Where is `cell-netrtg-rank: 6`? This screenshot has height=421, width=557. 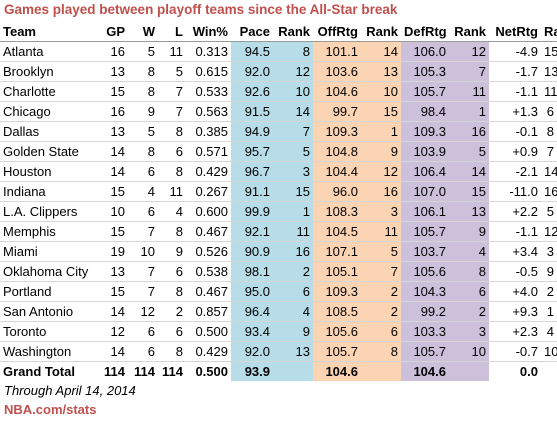
cell-netrtg-rank: 6 is located at coordinates (549, 111).